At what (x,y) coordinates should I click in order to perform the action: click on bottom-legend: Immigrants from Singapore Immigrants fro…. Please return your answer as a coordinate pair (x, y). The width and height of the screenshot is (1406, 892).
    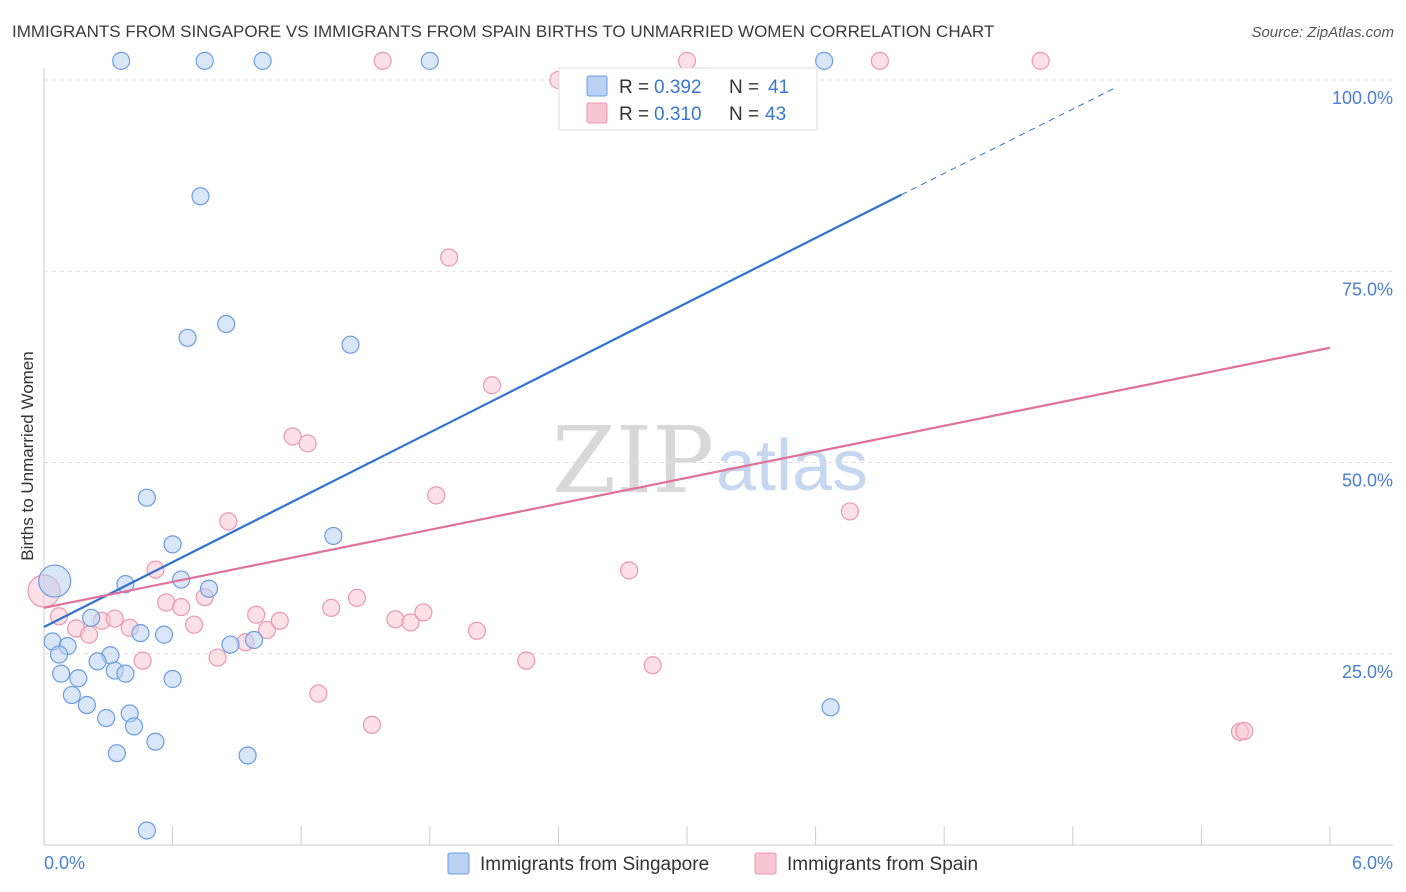
    Looking at the image, I should click on (712, 863).